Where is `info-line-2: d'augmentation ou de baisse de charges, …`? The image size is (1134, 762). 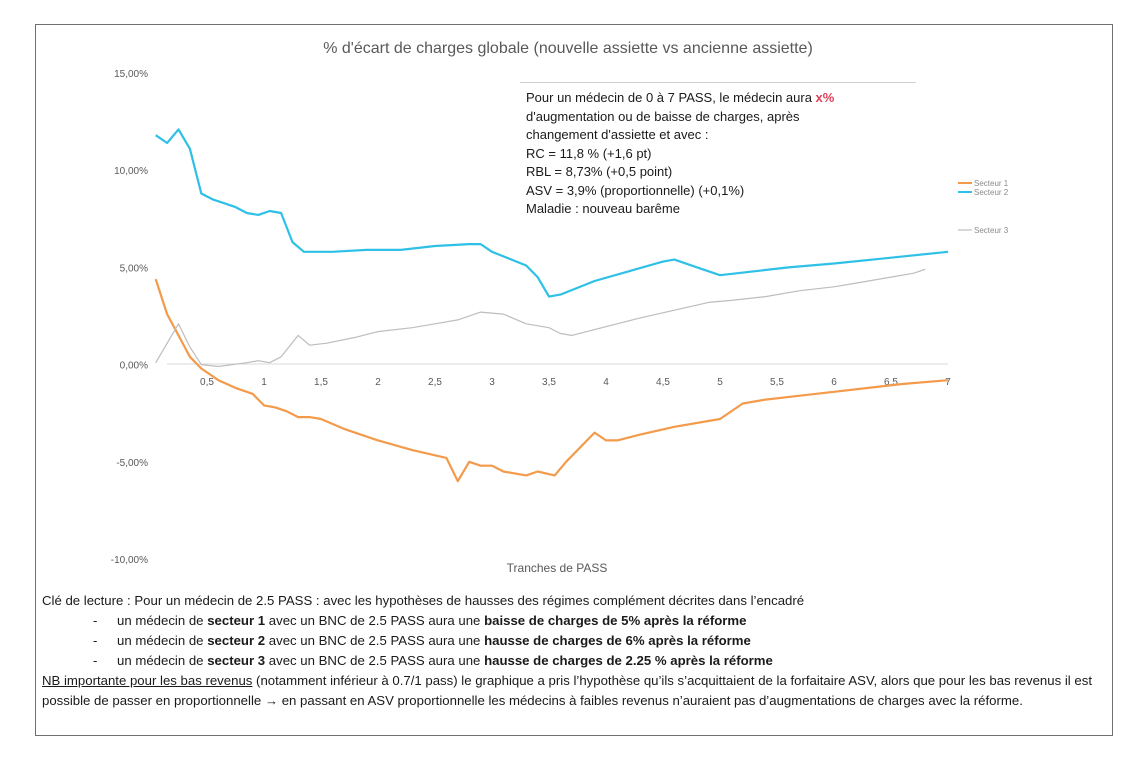 info-line-2: d'augmentation ou de baisse de charges, … is located at coordinates (663, 116).